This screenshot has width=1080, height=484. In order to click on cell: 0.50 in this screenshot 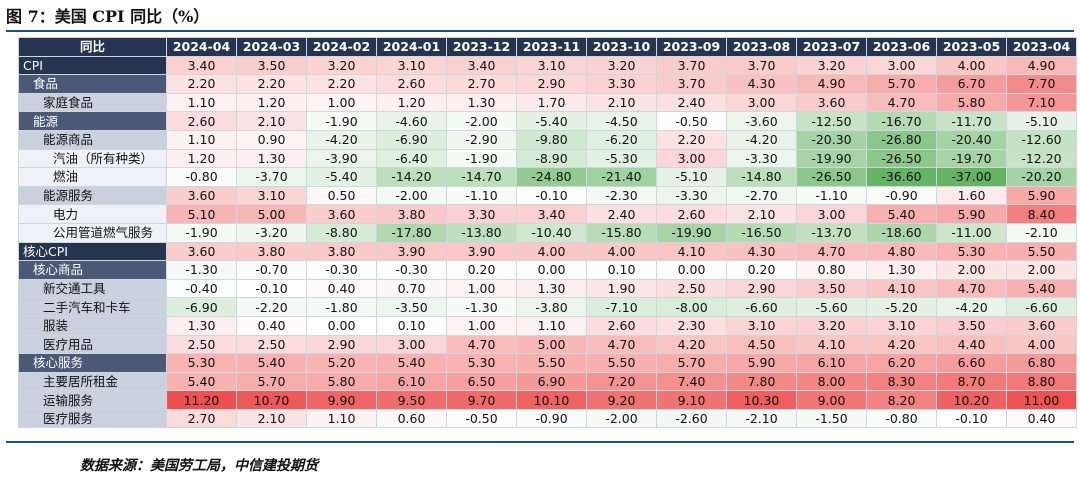, I will do `click(341, 195)`.